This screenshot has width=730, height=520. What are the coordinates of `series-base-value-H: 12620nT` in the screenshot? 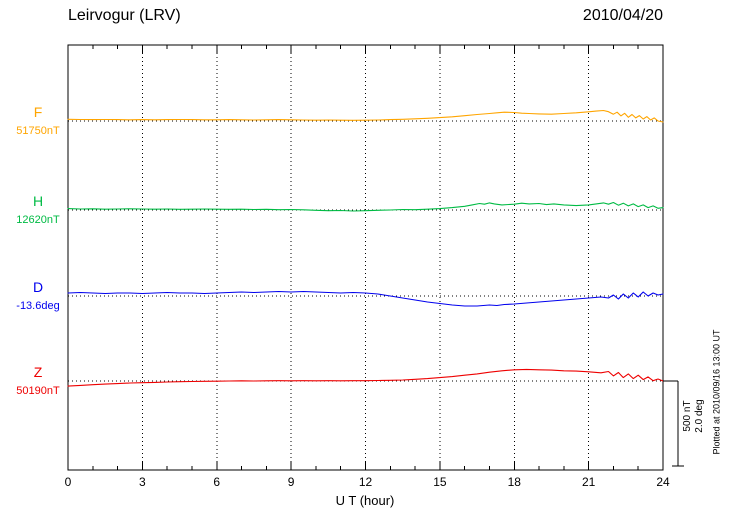 It's located at (38, 220).